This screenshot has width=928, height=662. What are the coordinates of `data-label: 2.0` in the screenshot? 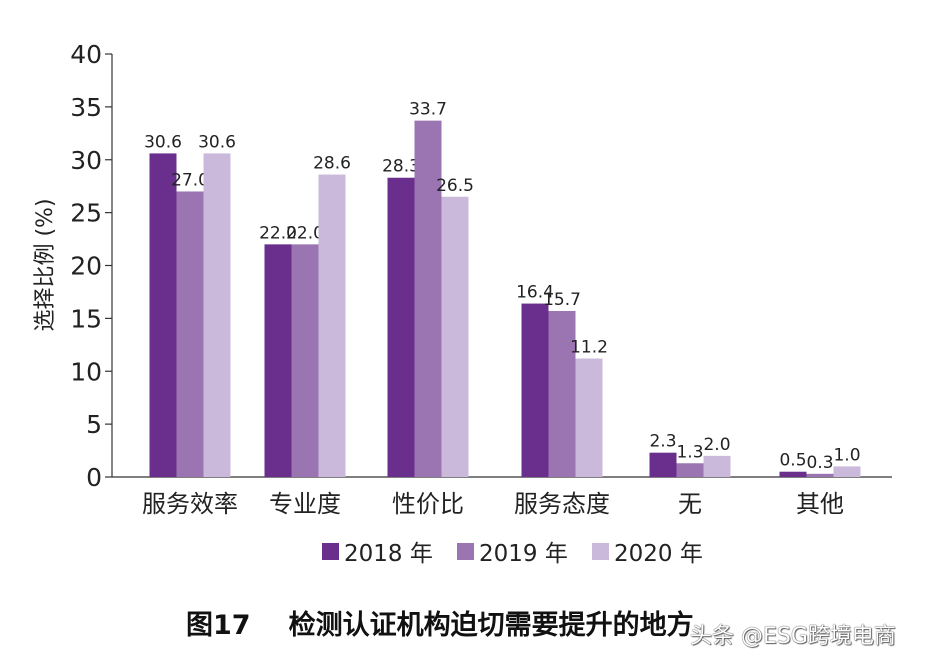 It's located at (716, 445).